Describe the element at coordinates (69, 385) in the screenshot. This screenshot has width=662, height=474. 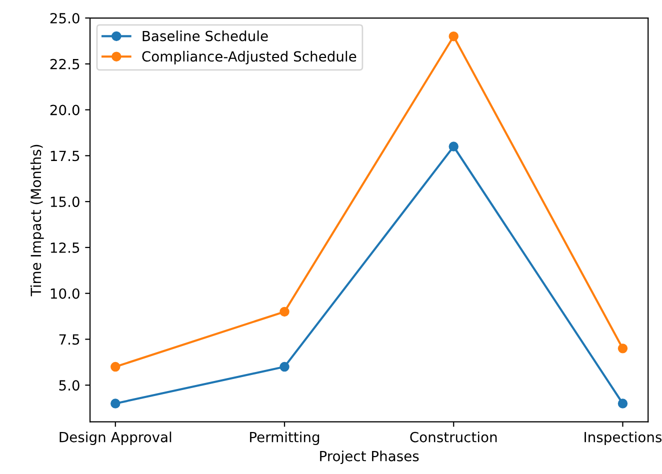
I see `y-tick-label: 5.0` at that location.